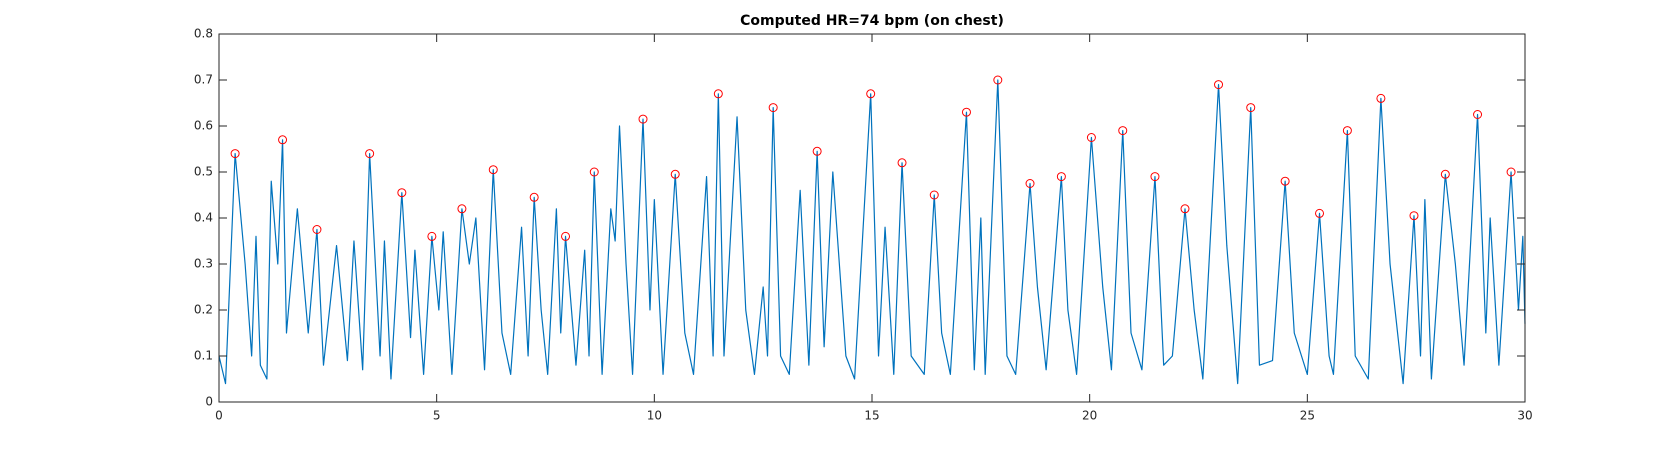  I want to click on x-tick-label: 5, so click(437, 416).